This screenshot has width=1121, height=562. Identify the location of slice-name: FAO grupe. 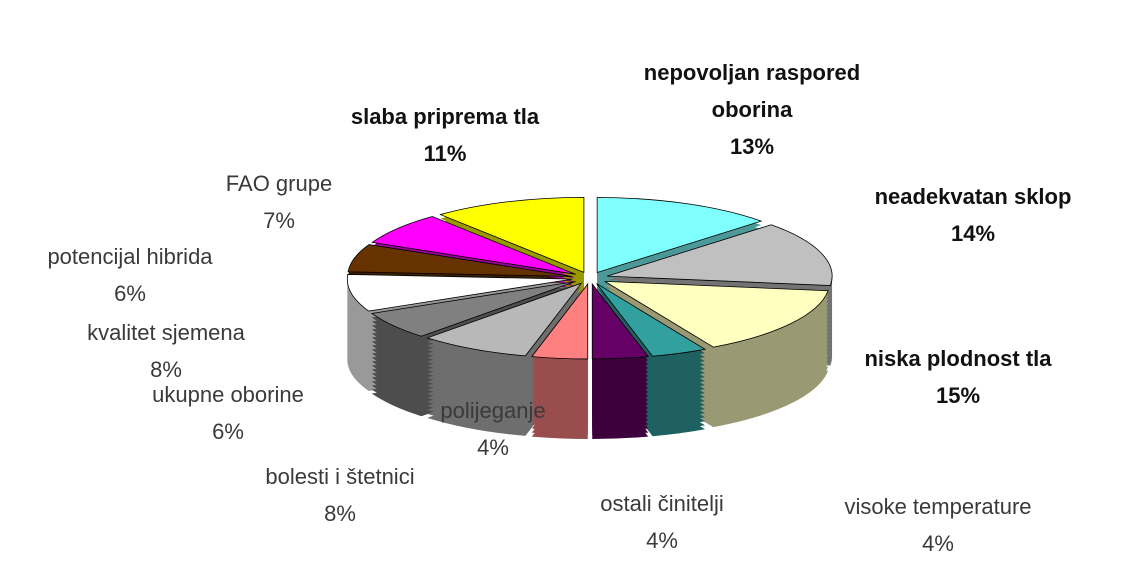
(279, 183).